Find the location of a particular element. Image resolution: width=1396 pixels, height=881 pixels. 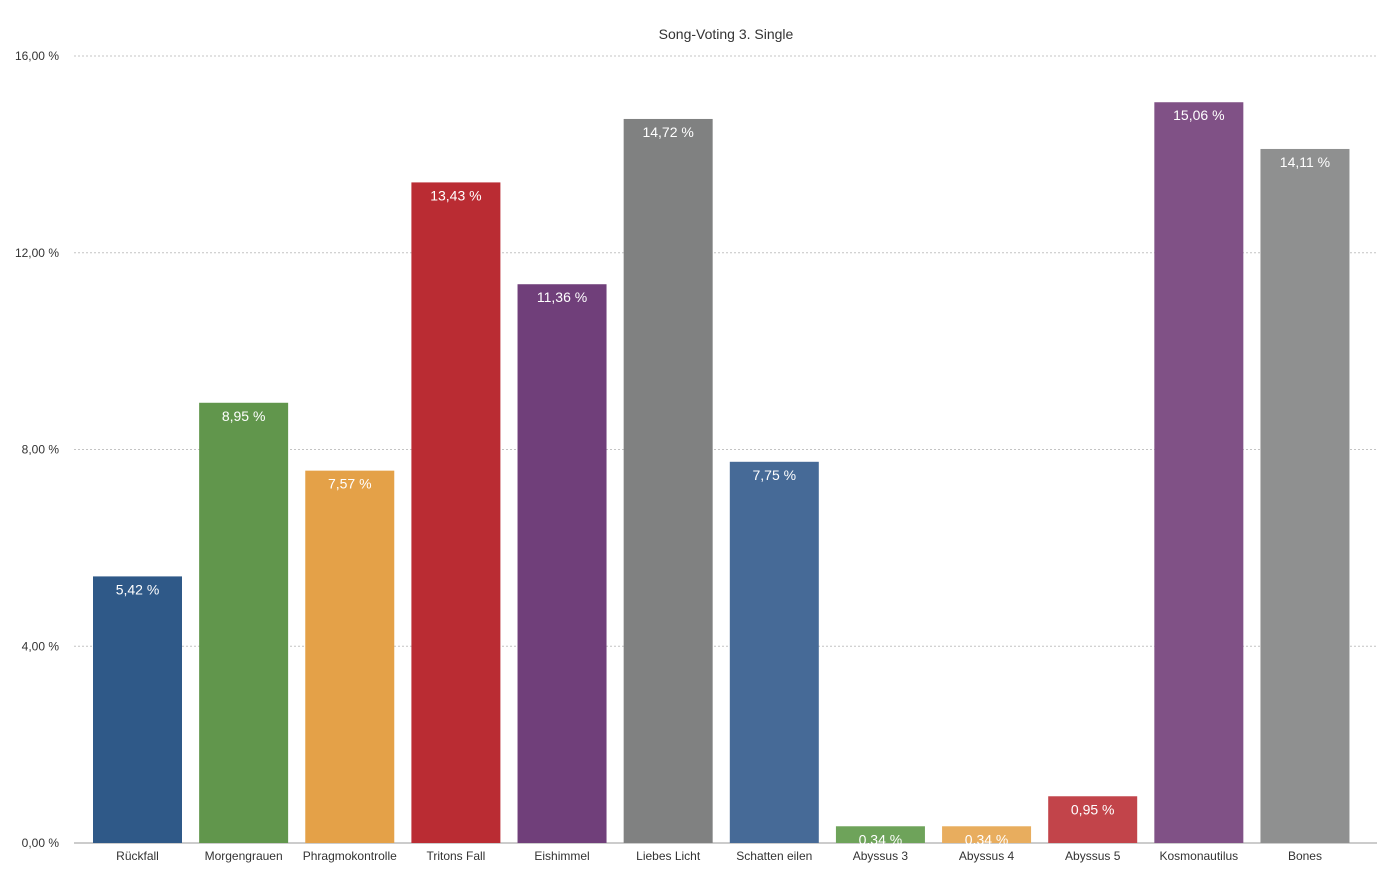

chart-title: Song-Voting 3. Single is located at coordinates (726, 34).